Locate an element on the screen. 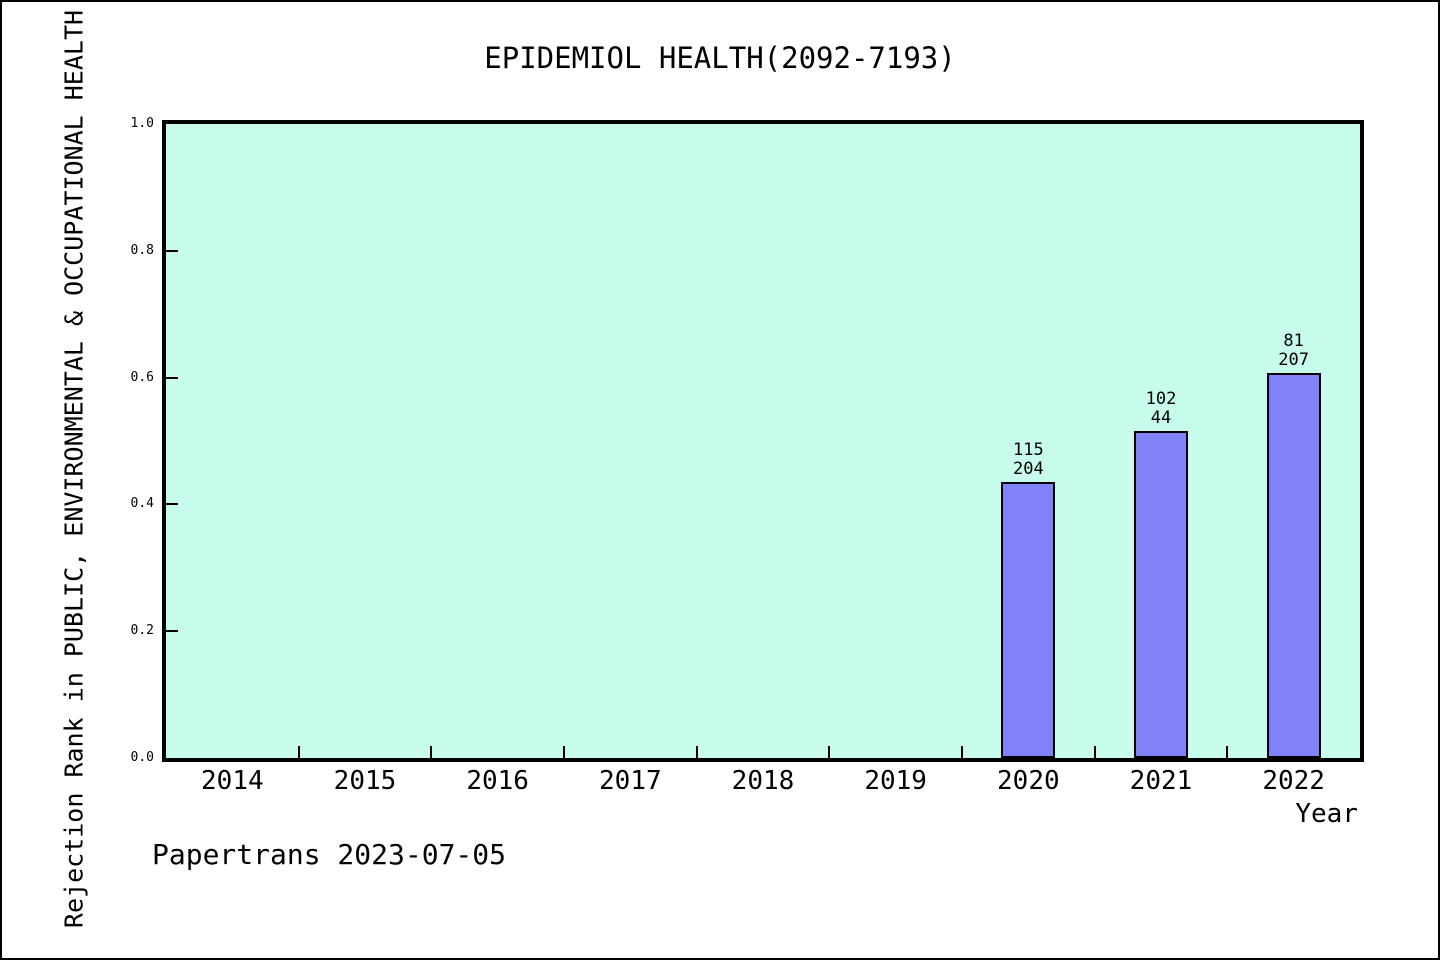  y-tick-label: 0.4 is located at coordinates (142, 504).